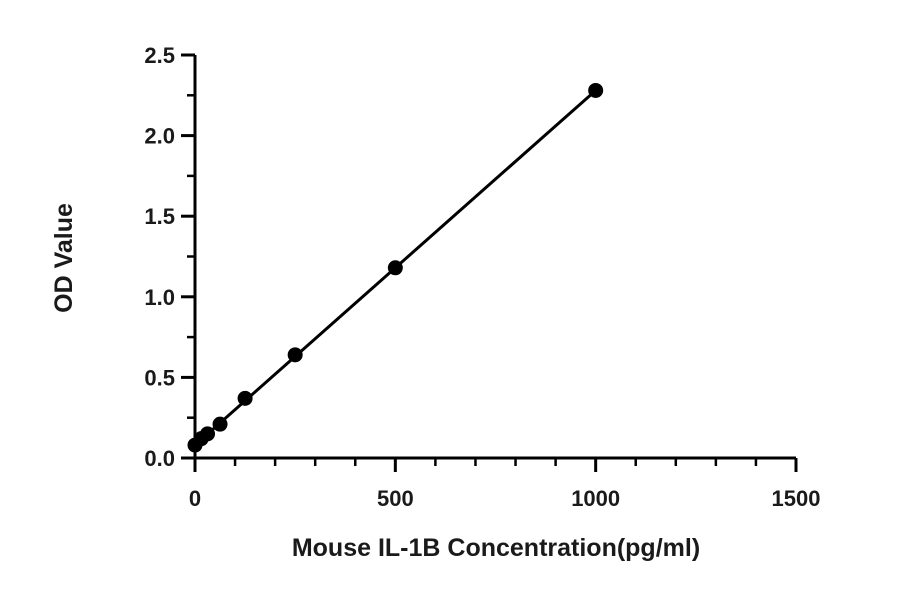  Describe the element at coordinates (595, 498) in the screenshot. I see `x-tick-label: 1000` at that location.